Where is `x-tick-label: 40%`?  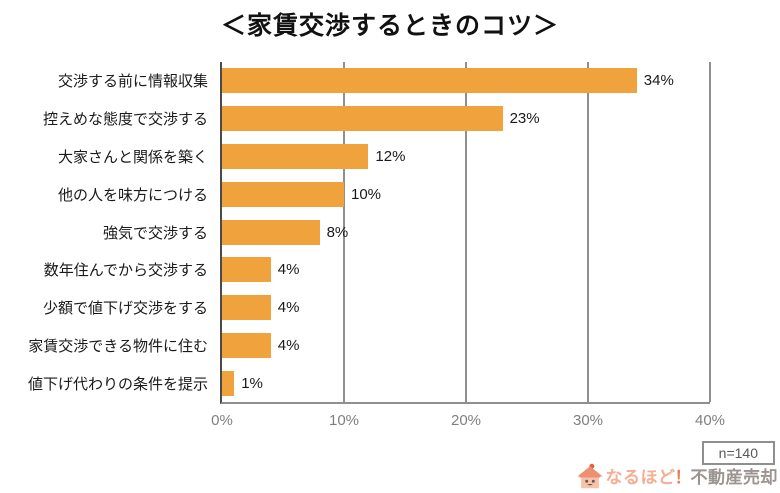
x-tick-label: 40% is located at coordinates (710, 420).